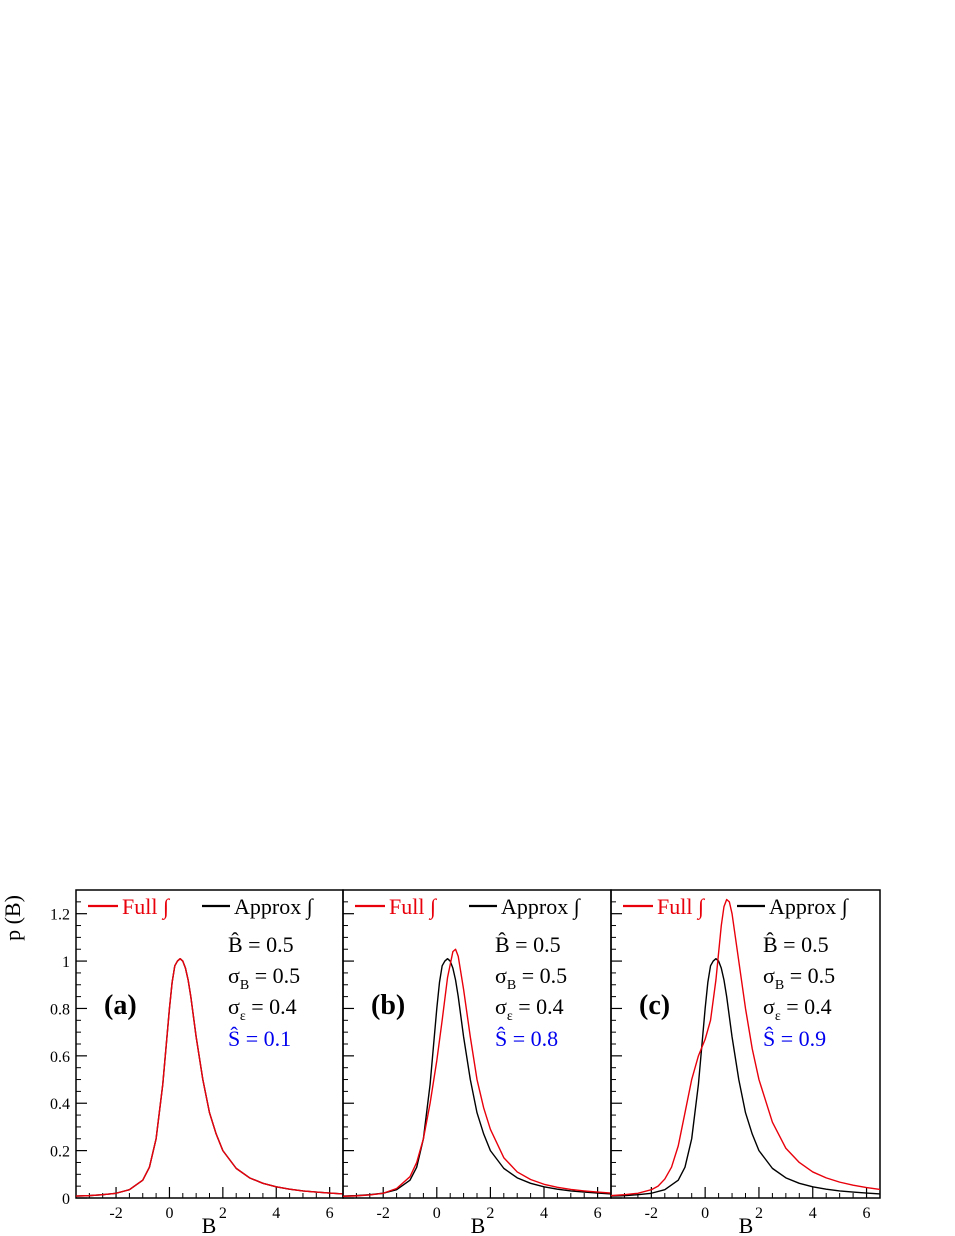 Image resolution: width=955 pixels, height=1236 pixels. I want to click on y-tick-label: 0.4, so click(60, 1104).